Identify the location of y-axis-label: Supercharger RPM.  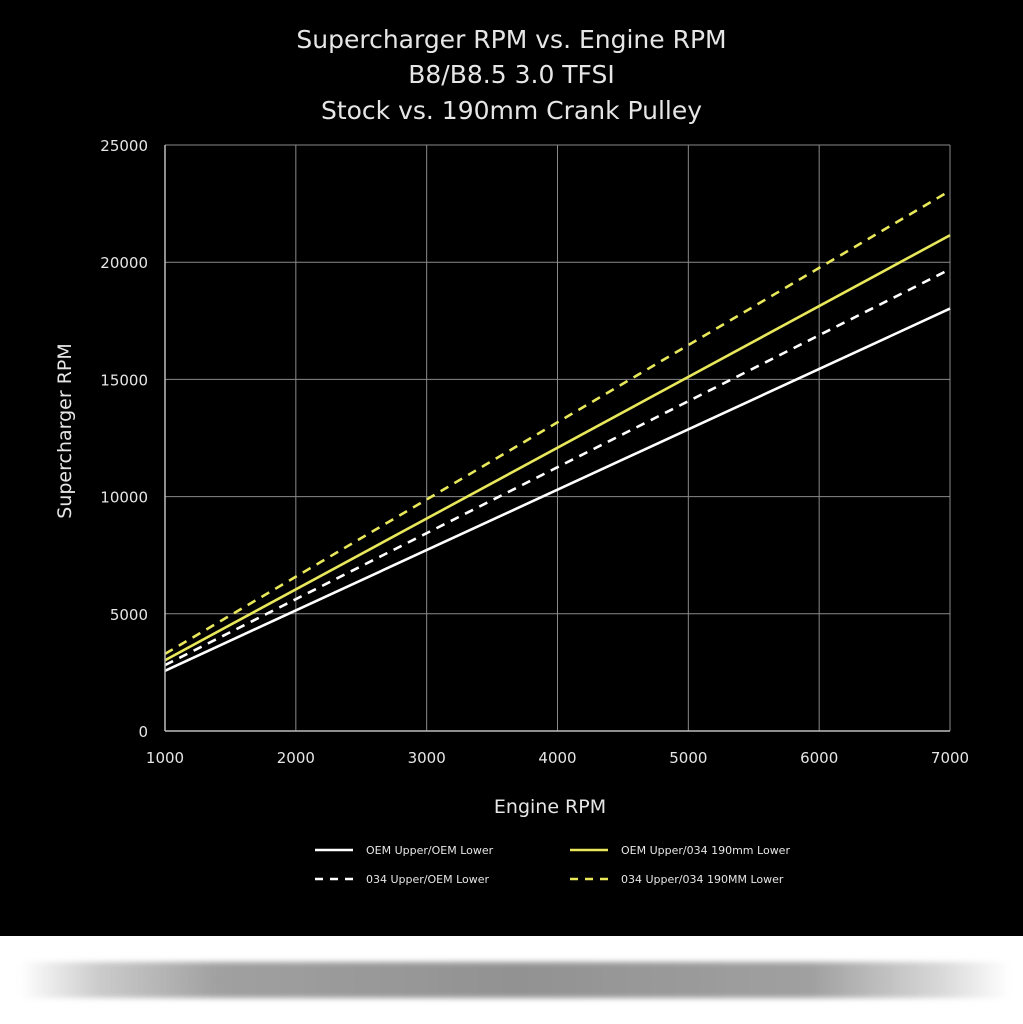
(65, 431).